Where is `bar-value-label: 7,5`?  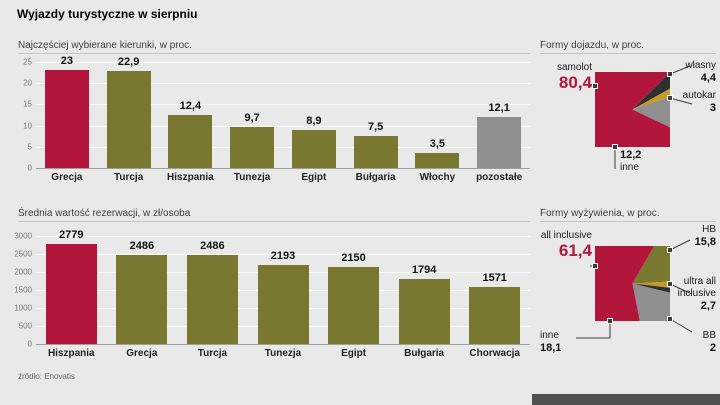
bar-value-label: 7,5 is located at coordinates (375, 127).